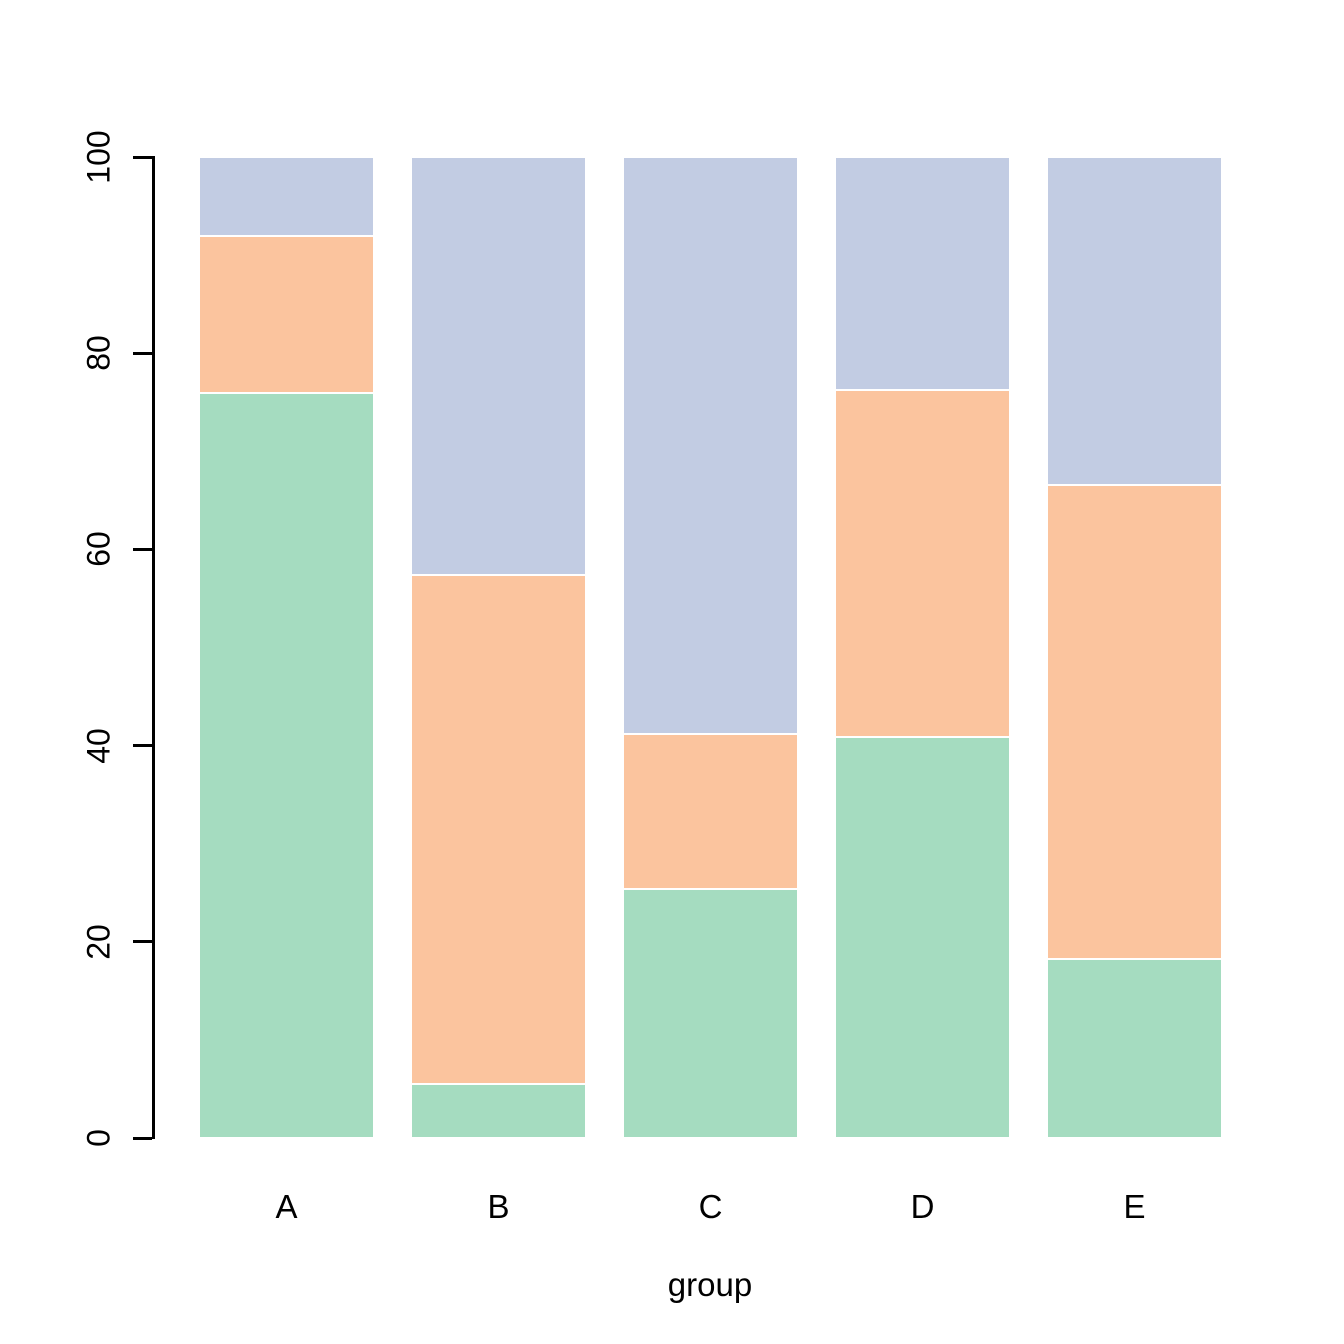  I want to click on bar-D-blue-segment, so click(922, 274).